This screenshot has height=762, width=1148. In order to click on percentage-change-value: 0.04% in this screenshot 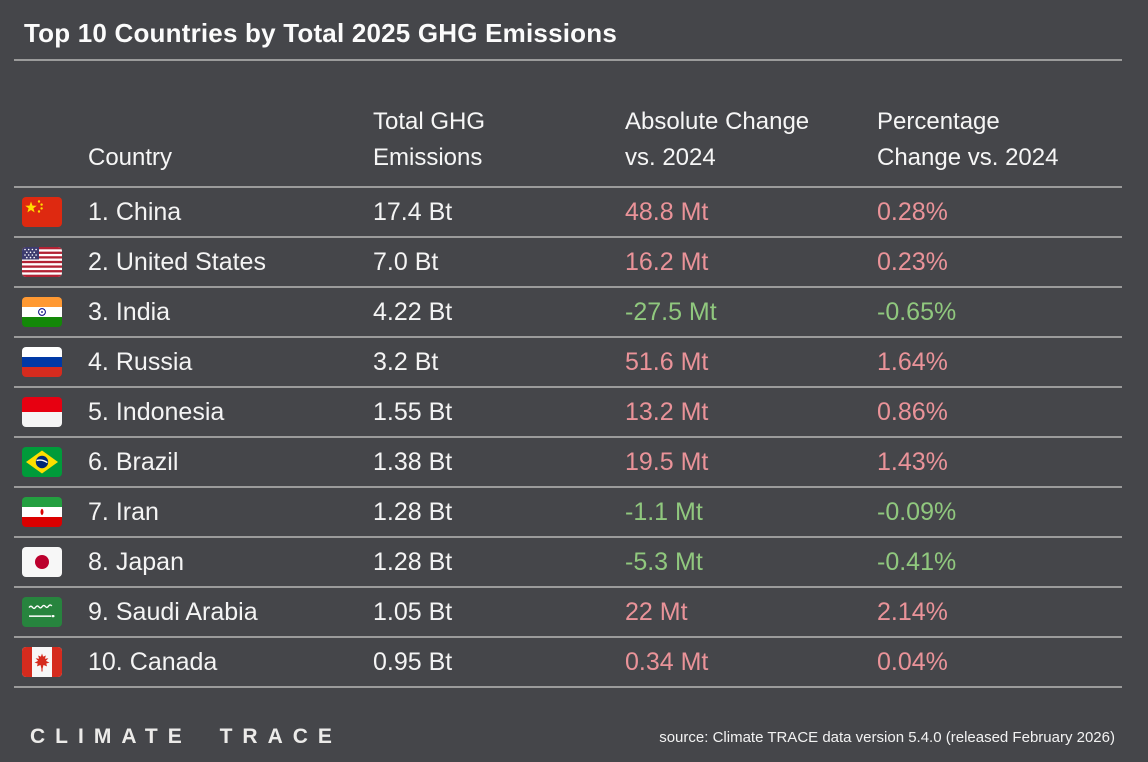, I will do `click(912, 661)`.